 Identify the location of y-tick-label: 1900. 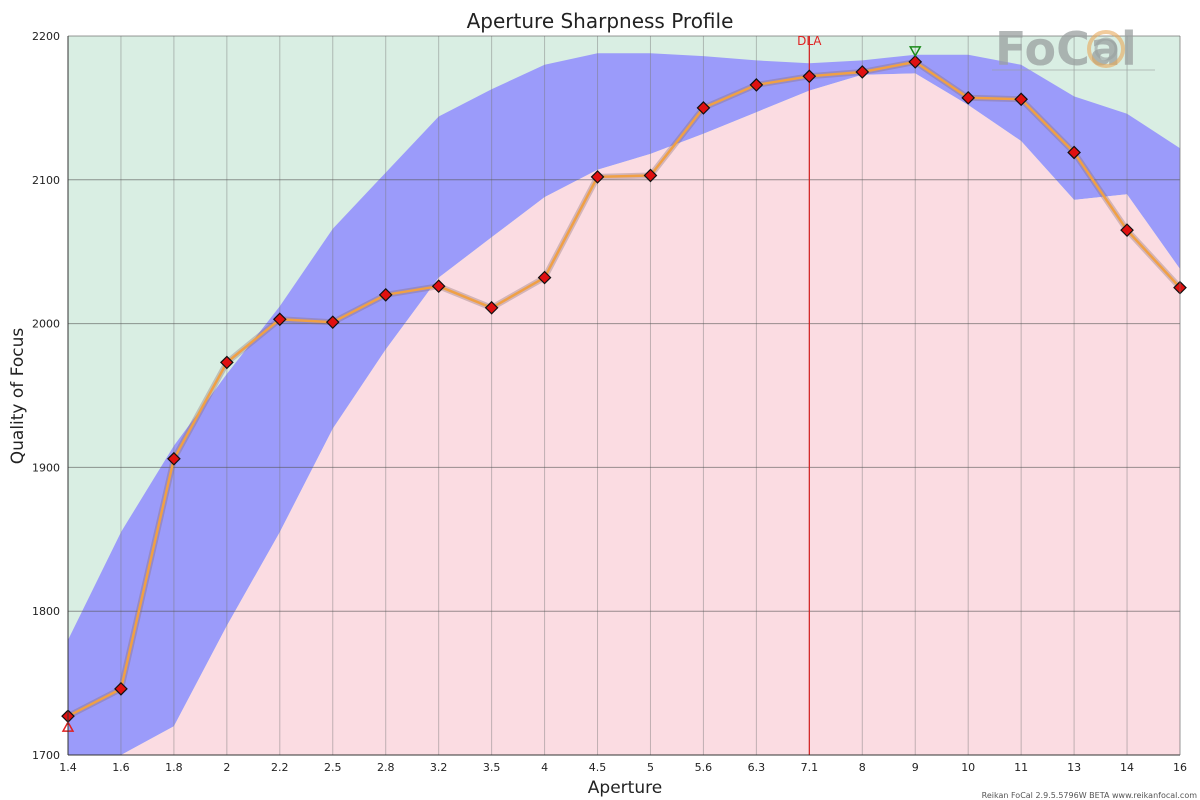
(46, 467).